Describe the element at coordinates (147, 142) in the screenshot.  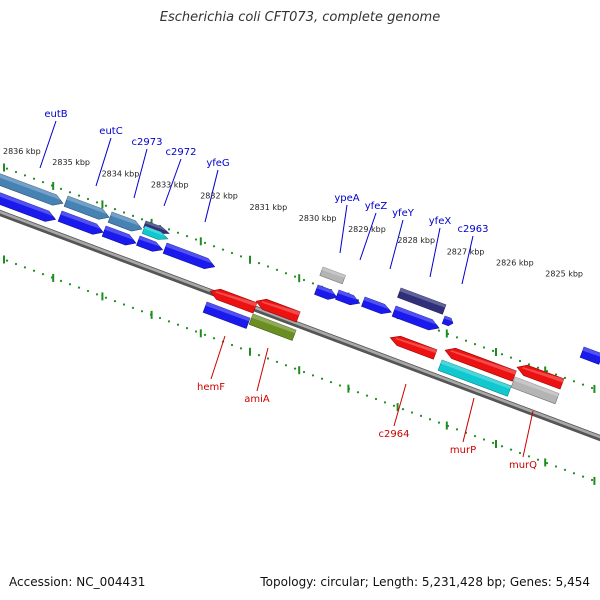
I see `gene-label-c2973: c2973` at that location.